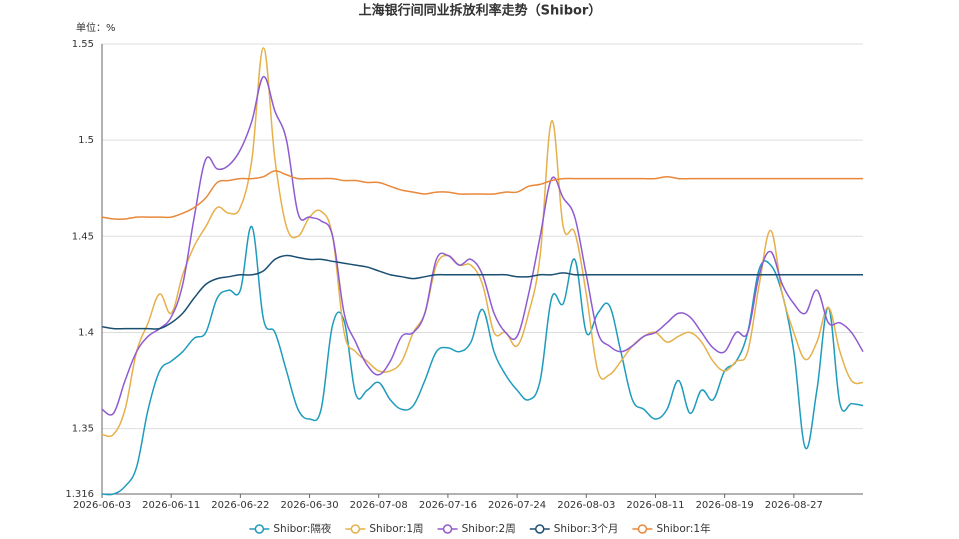  Describe the element at coordinates (83, 44) in the screenshot. I see `y-tick-label: 1.55` at that location.